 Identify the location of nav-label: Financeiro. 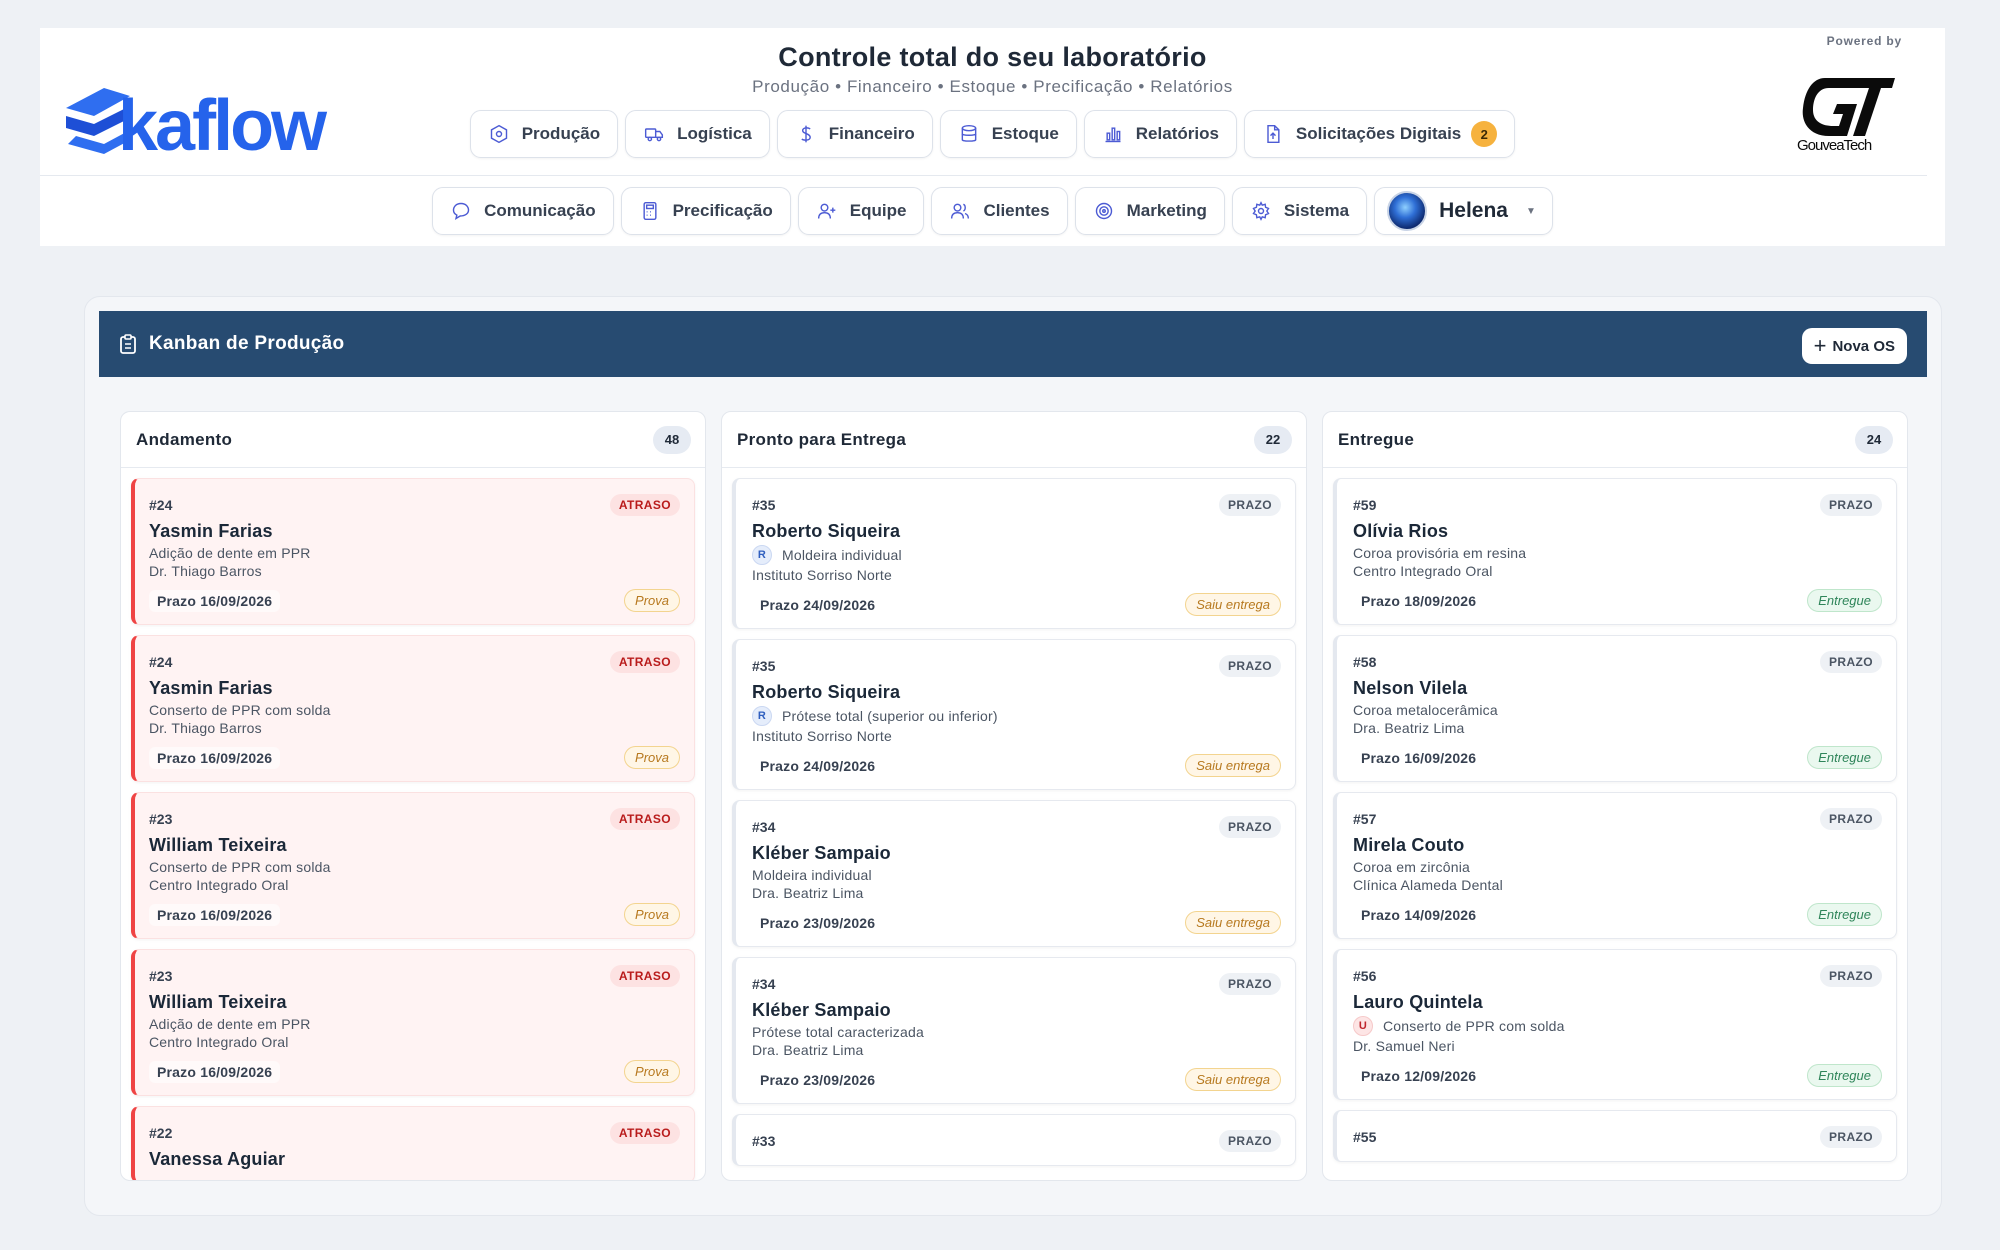
(871, 133).